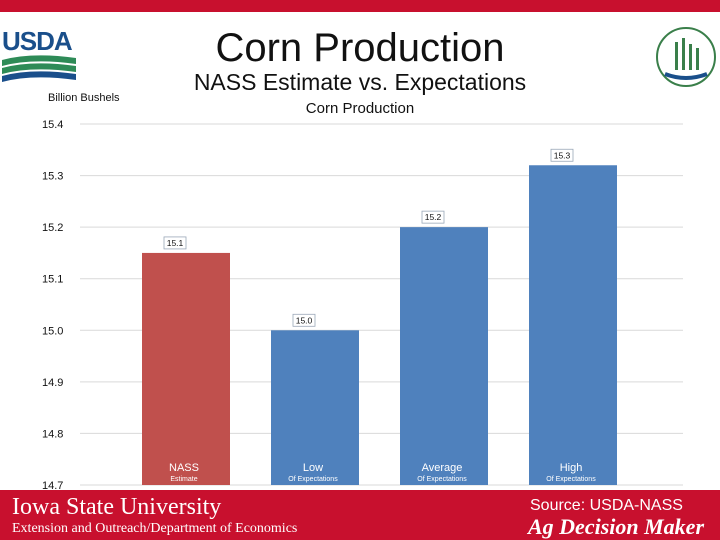 The height and width of the screenshot is (540, 720). Describe the element at coordinates (573, 325) in the screenshot. I see `bar-high` at that location.